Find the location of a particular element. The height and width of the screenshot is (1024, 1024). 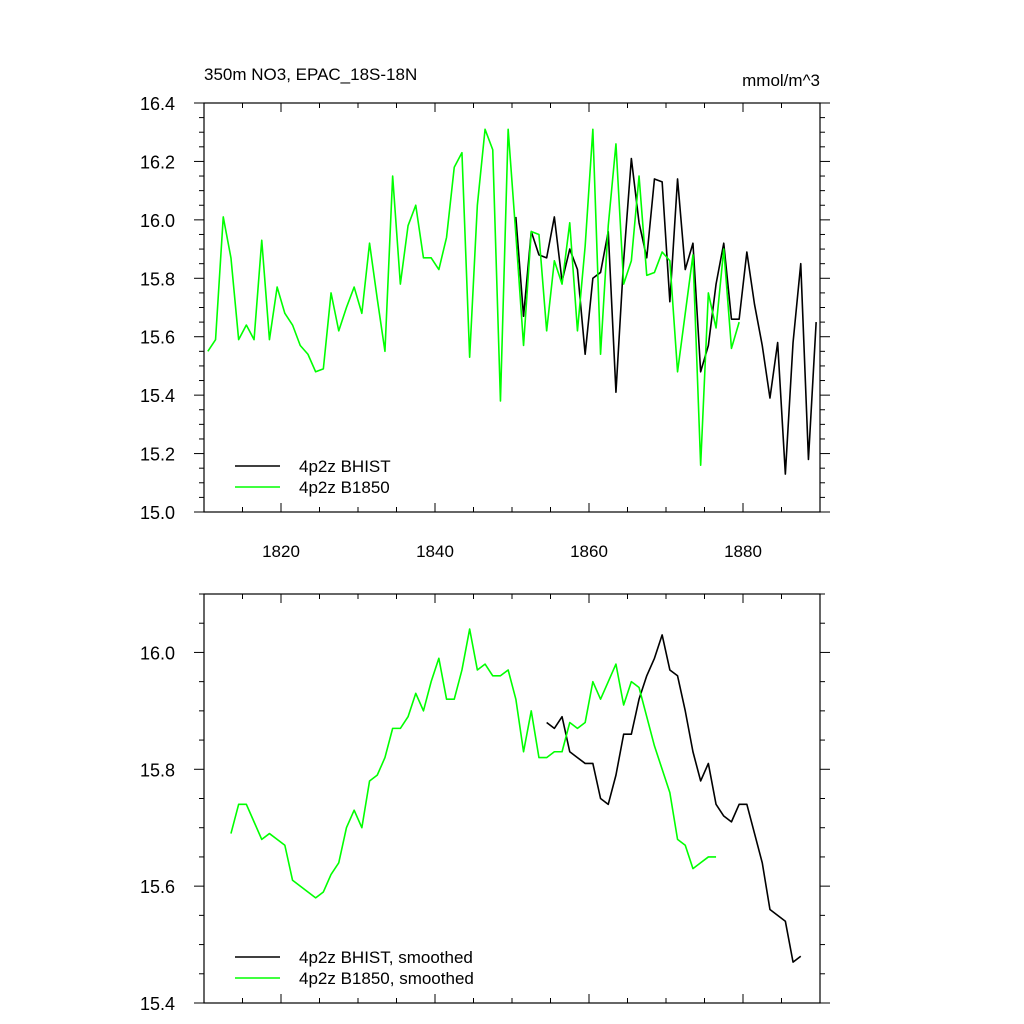

x-tick-label: 1820 is located at coordinates (281, 551).